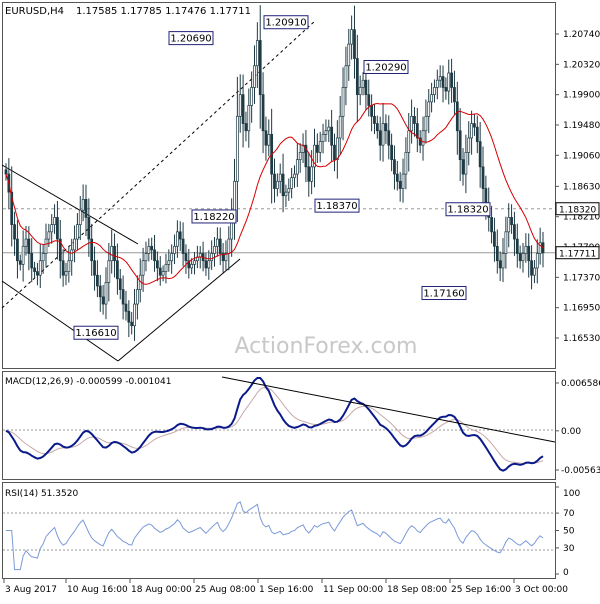 The height and width of the screenshot is (604, 600). Describe the element at coordinates (571, 494) in the screenshot. I see `rsi-tick-label: 100` at that location.